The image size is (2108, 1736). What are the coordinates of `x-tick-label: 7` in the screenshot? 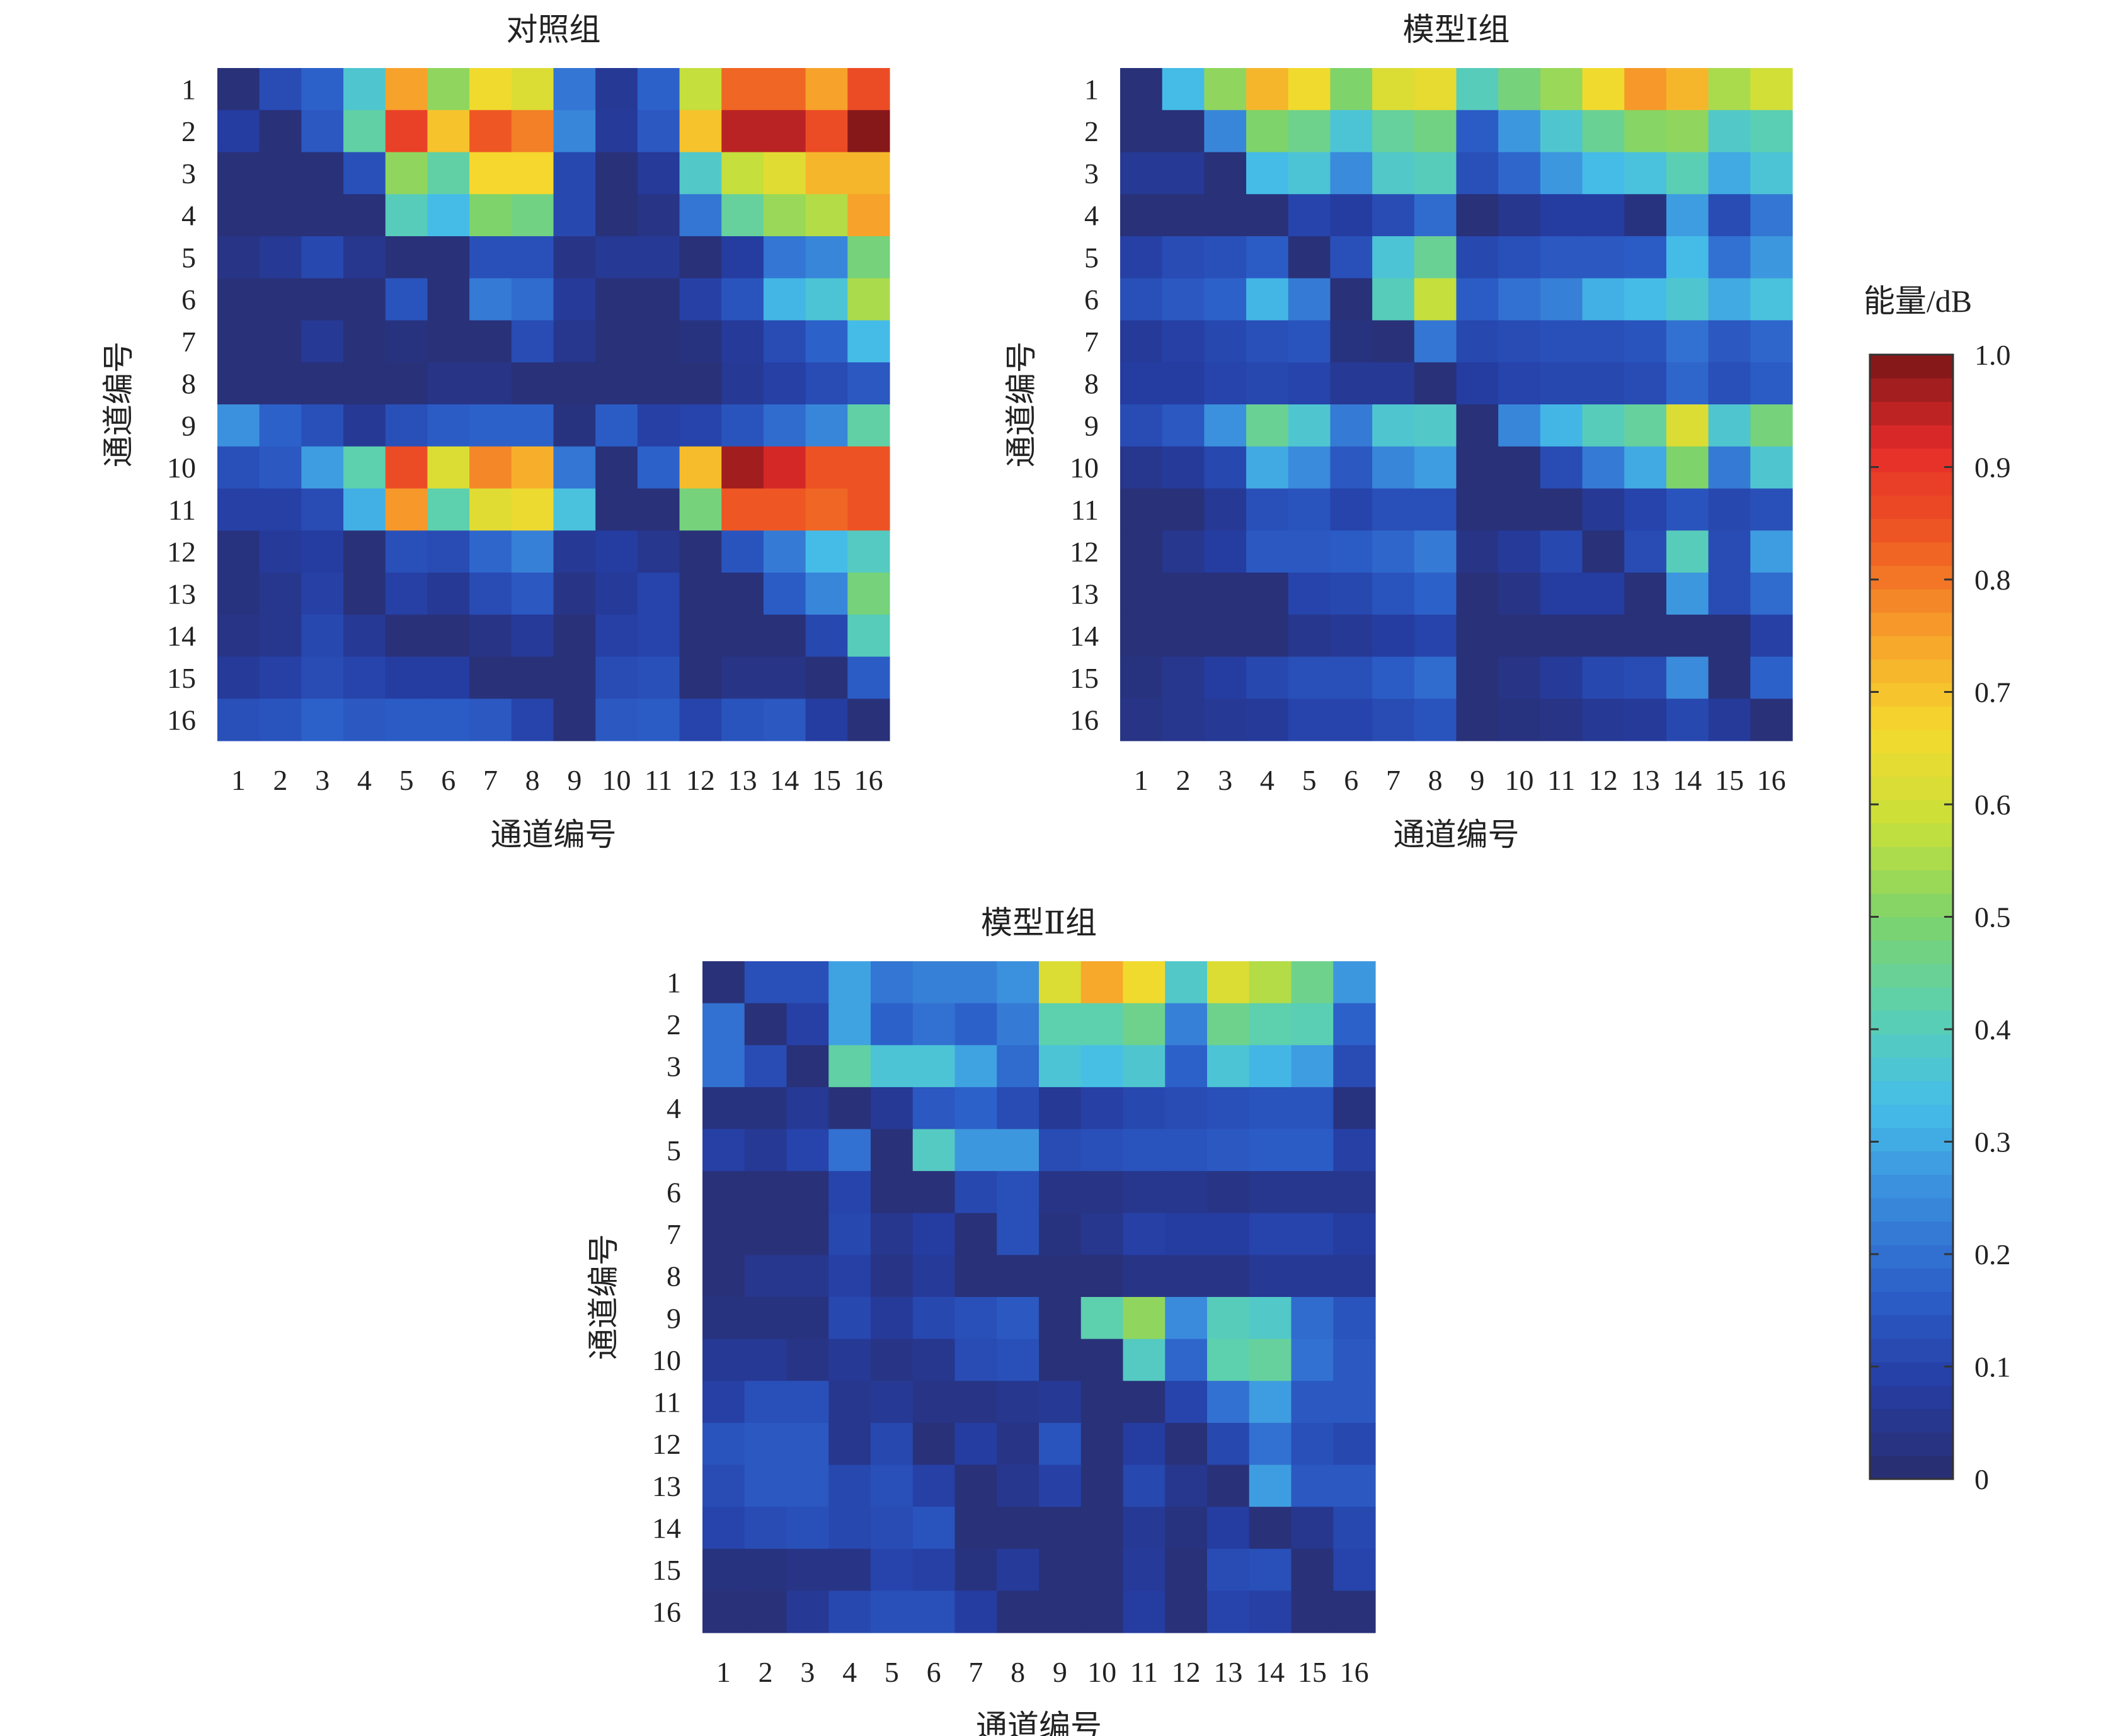 It's located at (1394, 780).